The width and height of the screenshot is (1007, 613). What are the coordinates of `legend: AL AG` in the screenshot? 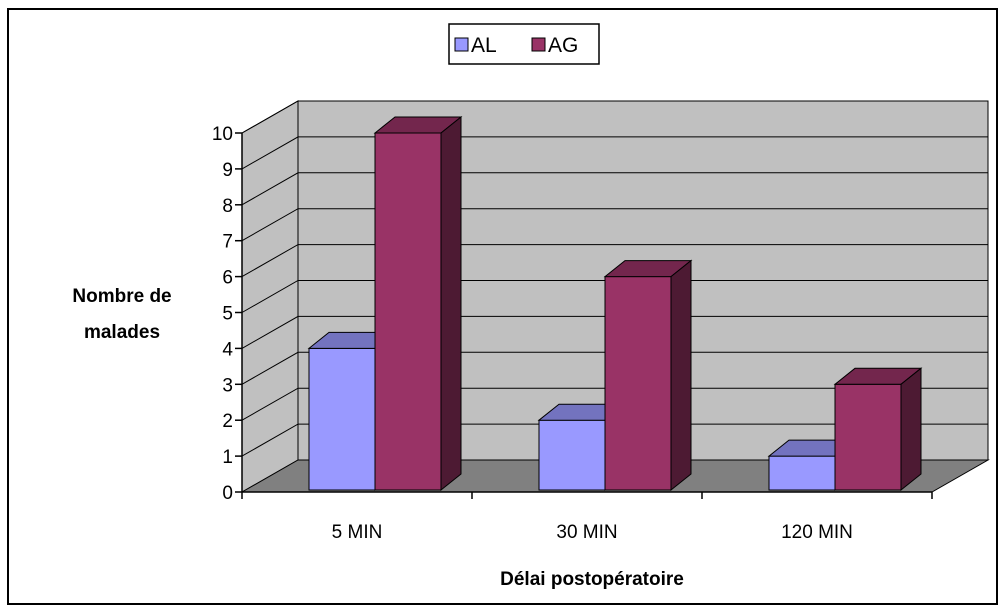 It's located at (524, 44).